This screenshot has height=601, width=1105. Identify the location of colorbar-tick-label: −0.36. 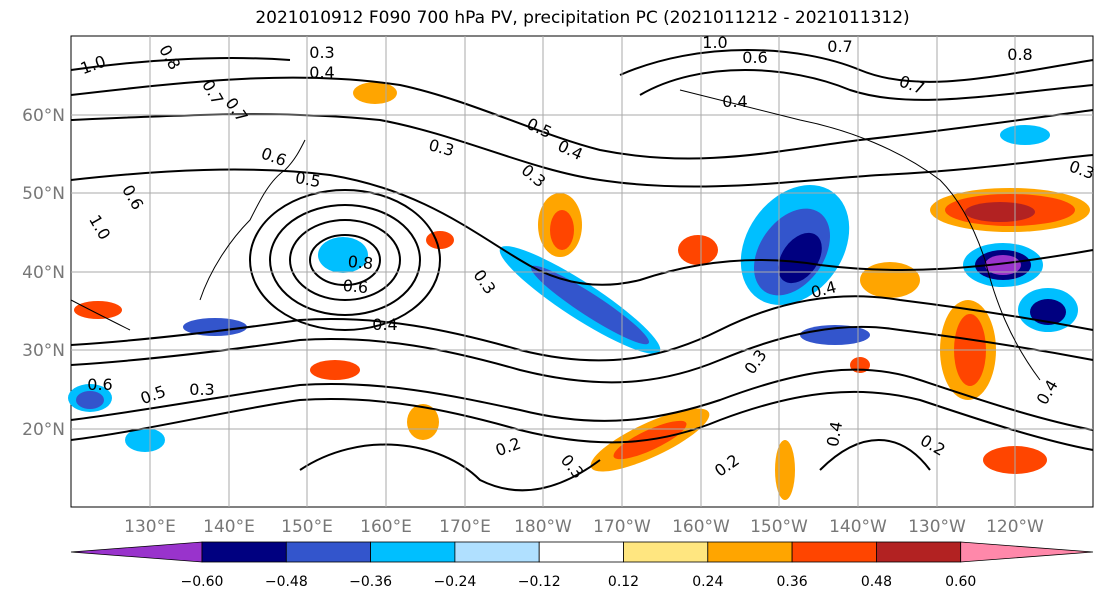
(370, 582).